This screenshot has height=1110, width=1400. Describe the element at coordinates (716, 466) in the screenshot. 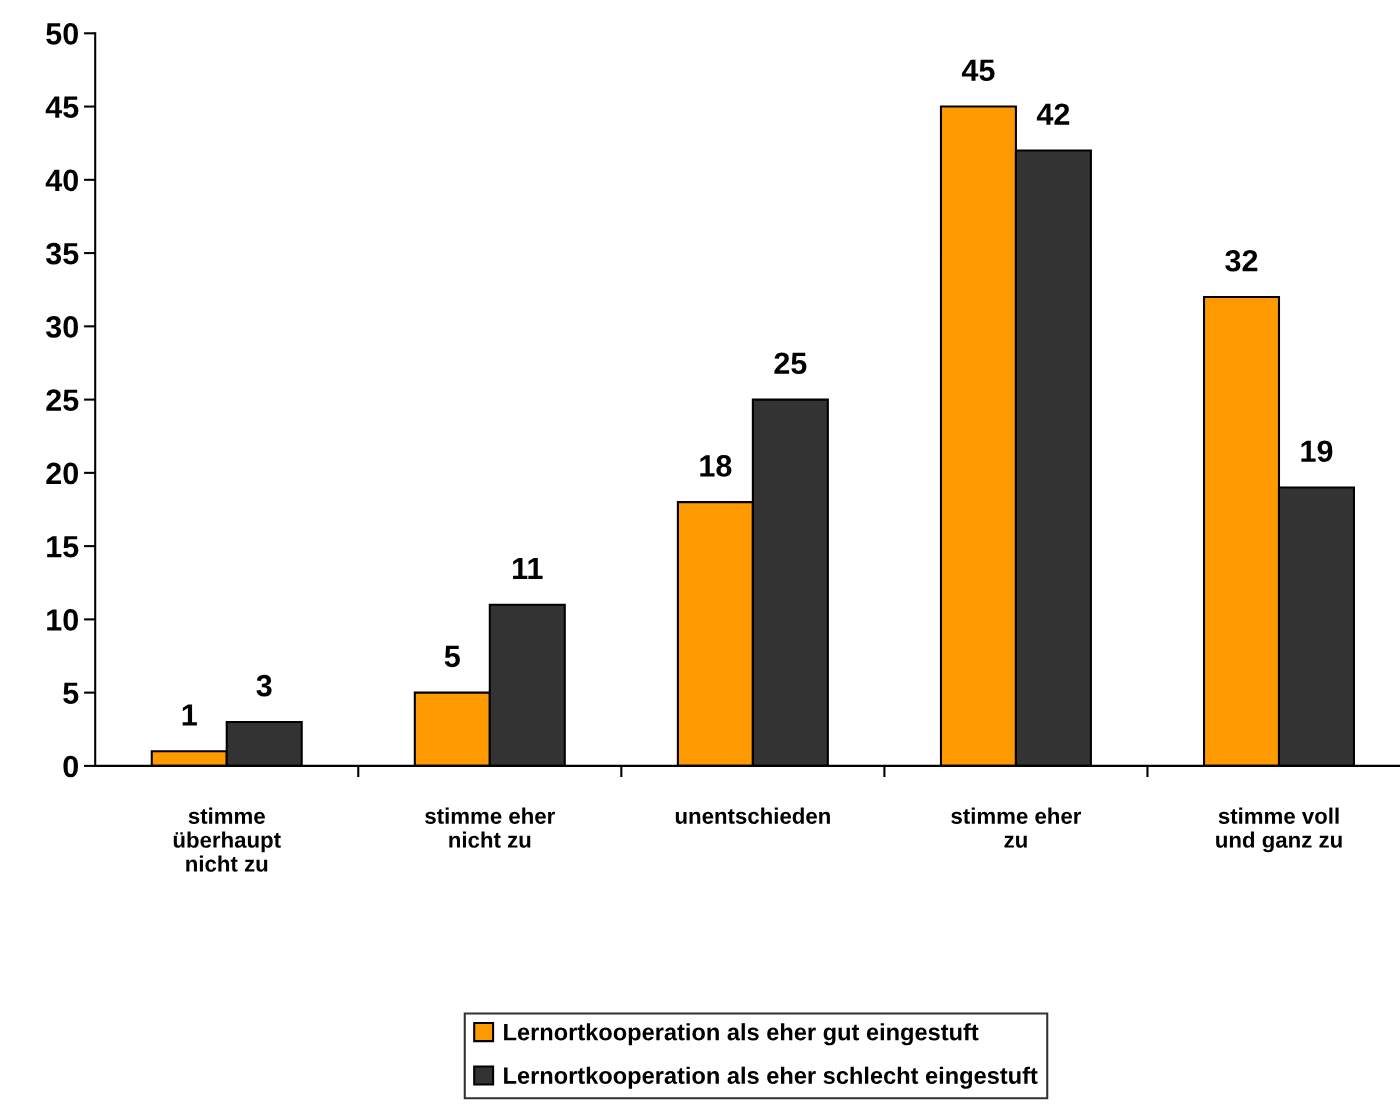

I see `data-label: 18` at that location.